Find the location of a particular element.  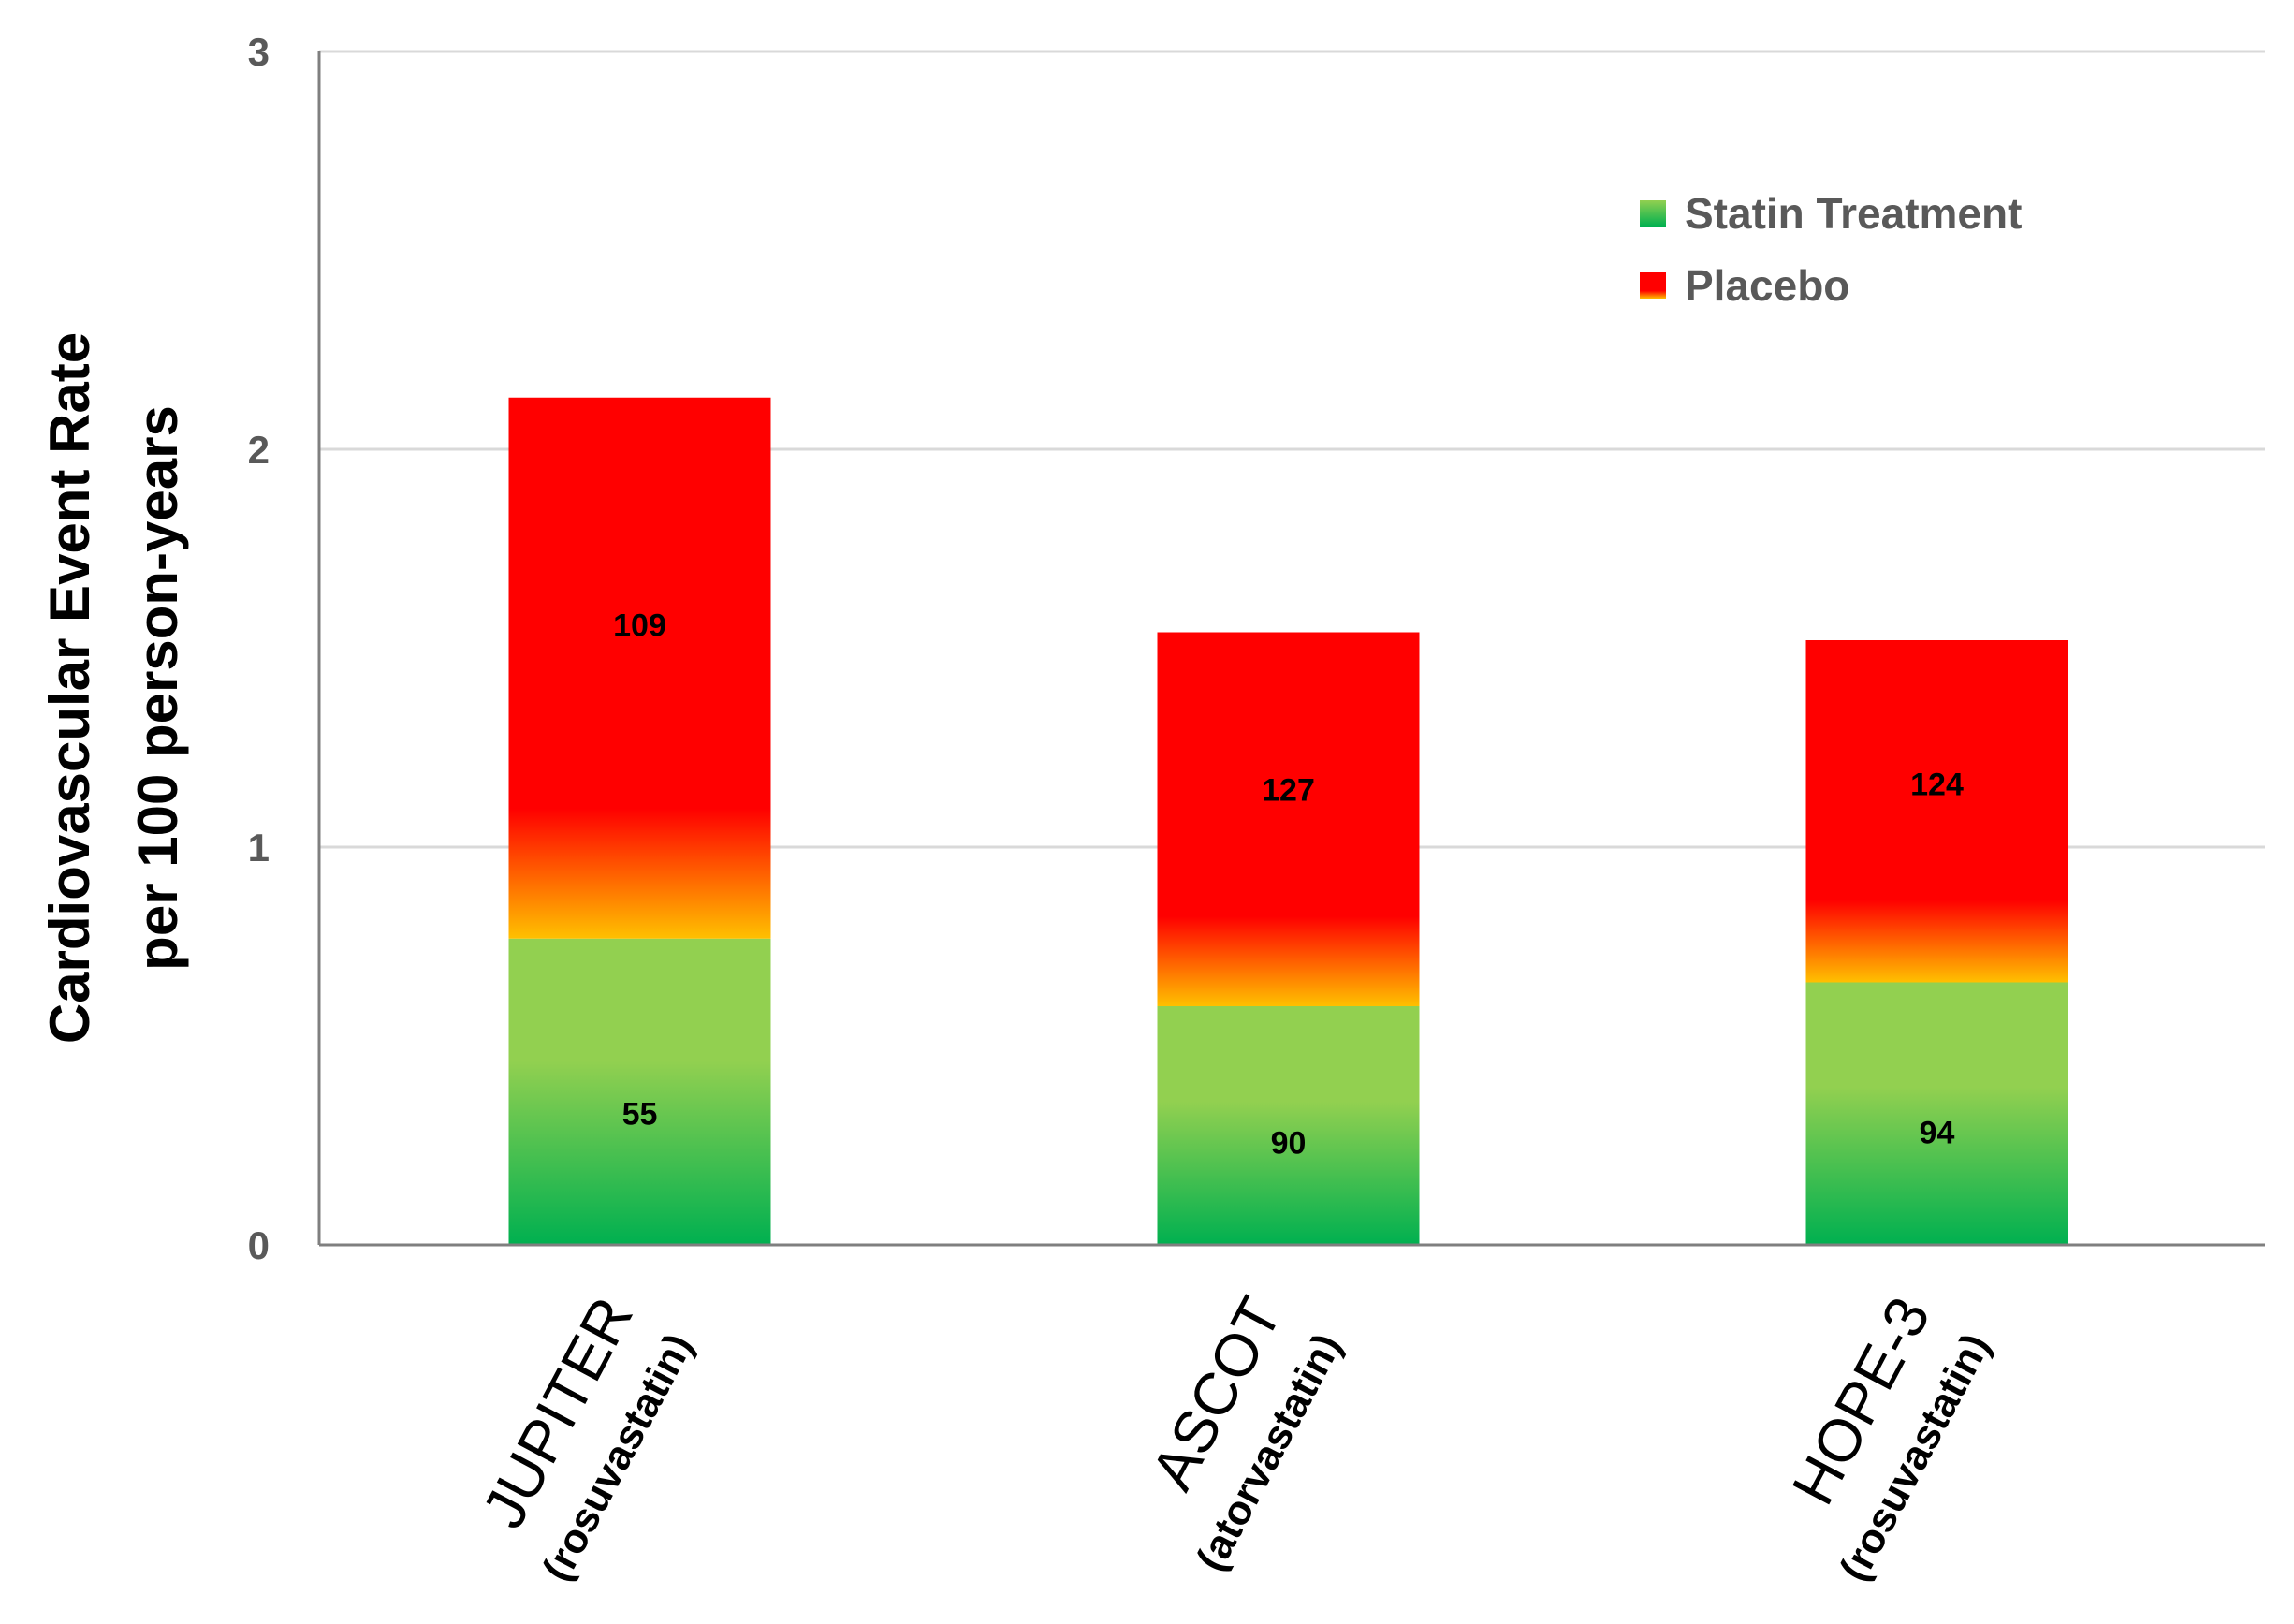

y-tick-label: 3 is located at coordinates (259, 52).